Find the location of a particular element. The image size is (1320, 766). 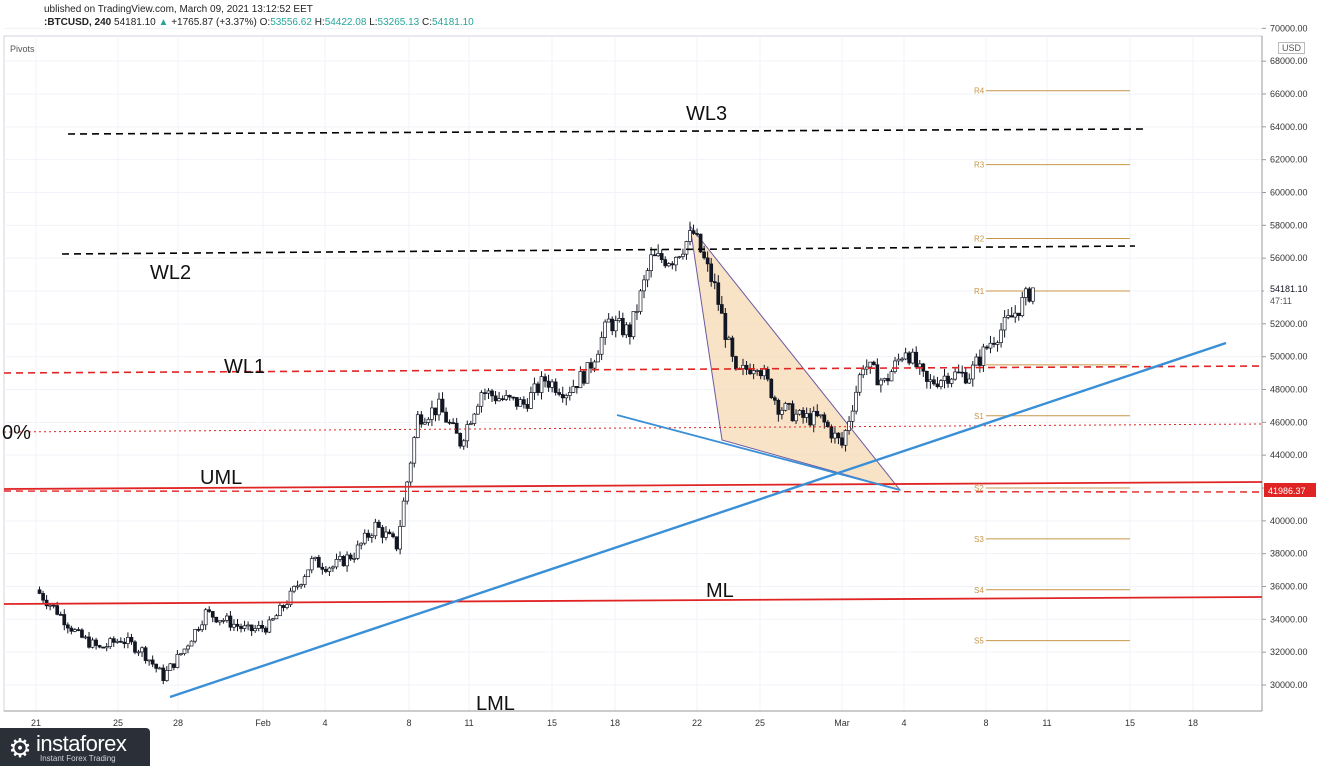

y-tick-label: 70000.00 is located at coordinates (1289, 28).